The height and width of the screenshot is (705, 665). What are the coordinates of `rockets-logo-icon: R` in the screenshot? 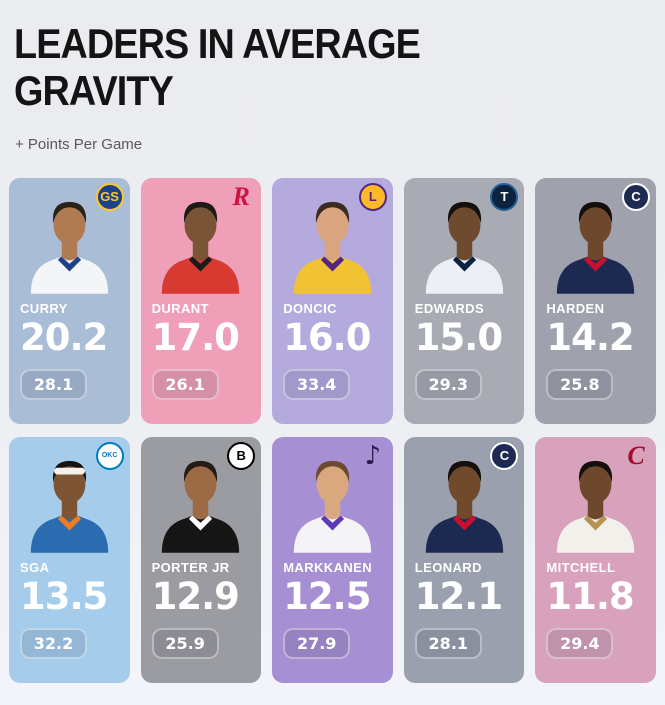 It's located at (241, 197).